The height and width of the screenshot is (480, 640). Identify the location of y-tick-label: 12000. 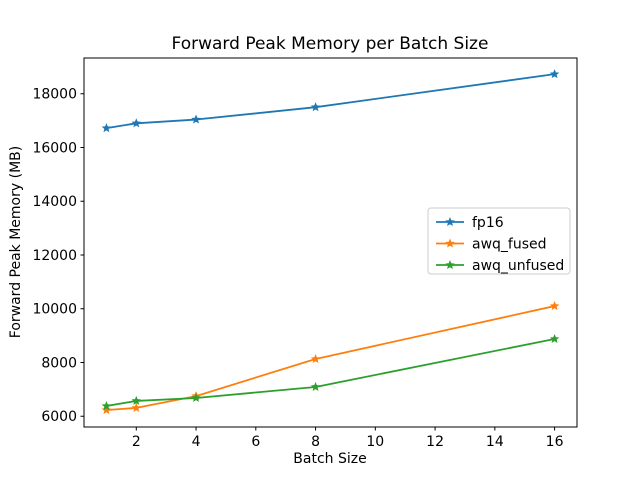
(54, 256).